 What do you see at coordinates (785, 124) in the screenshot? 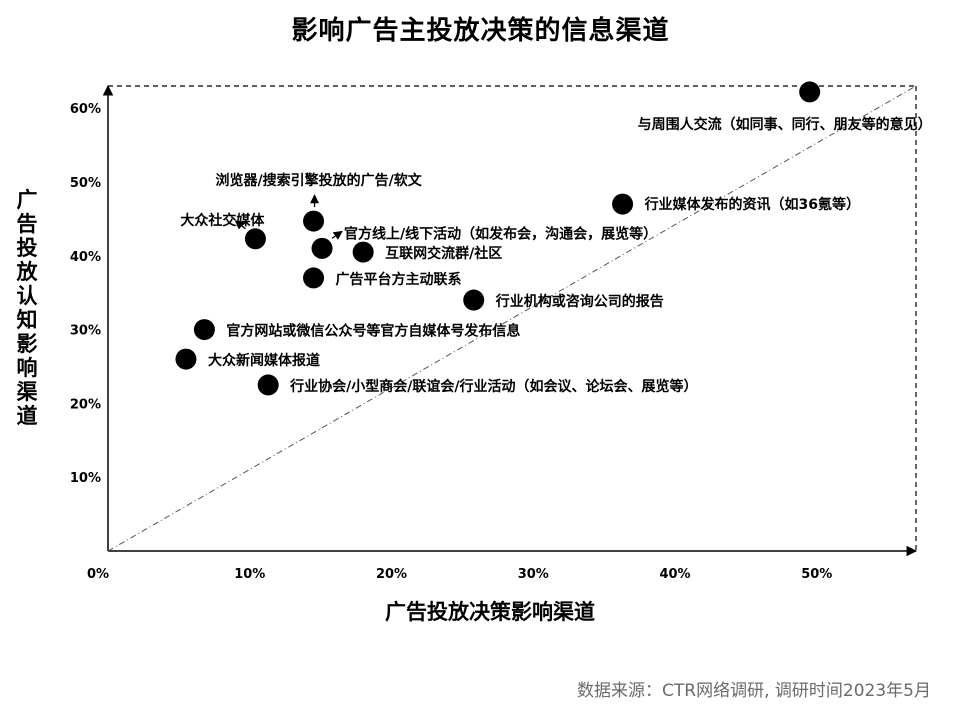
I see `data-point-label: 与周围人交流（如同事、同行、朋友等的意见）` at bounding box center [785, 124].